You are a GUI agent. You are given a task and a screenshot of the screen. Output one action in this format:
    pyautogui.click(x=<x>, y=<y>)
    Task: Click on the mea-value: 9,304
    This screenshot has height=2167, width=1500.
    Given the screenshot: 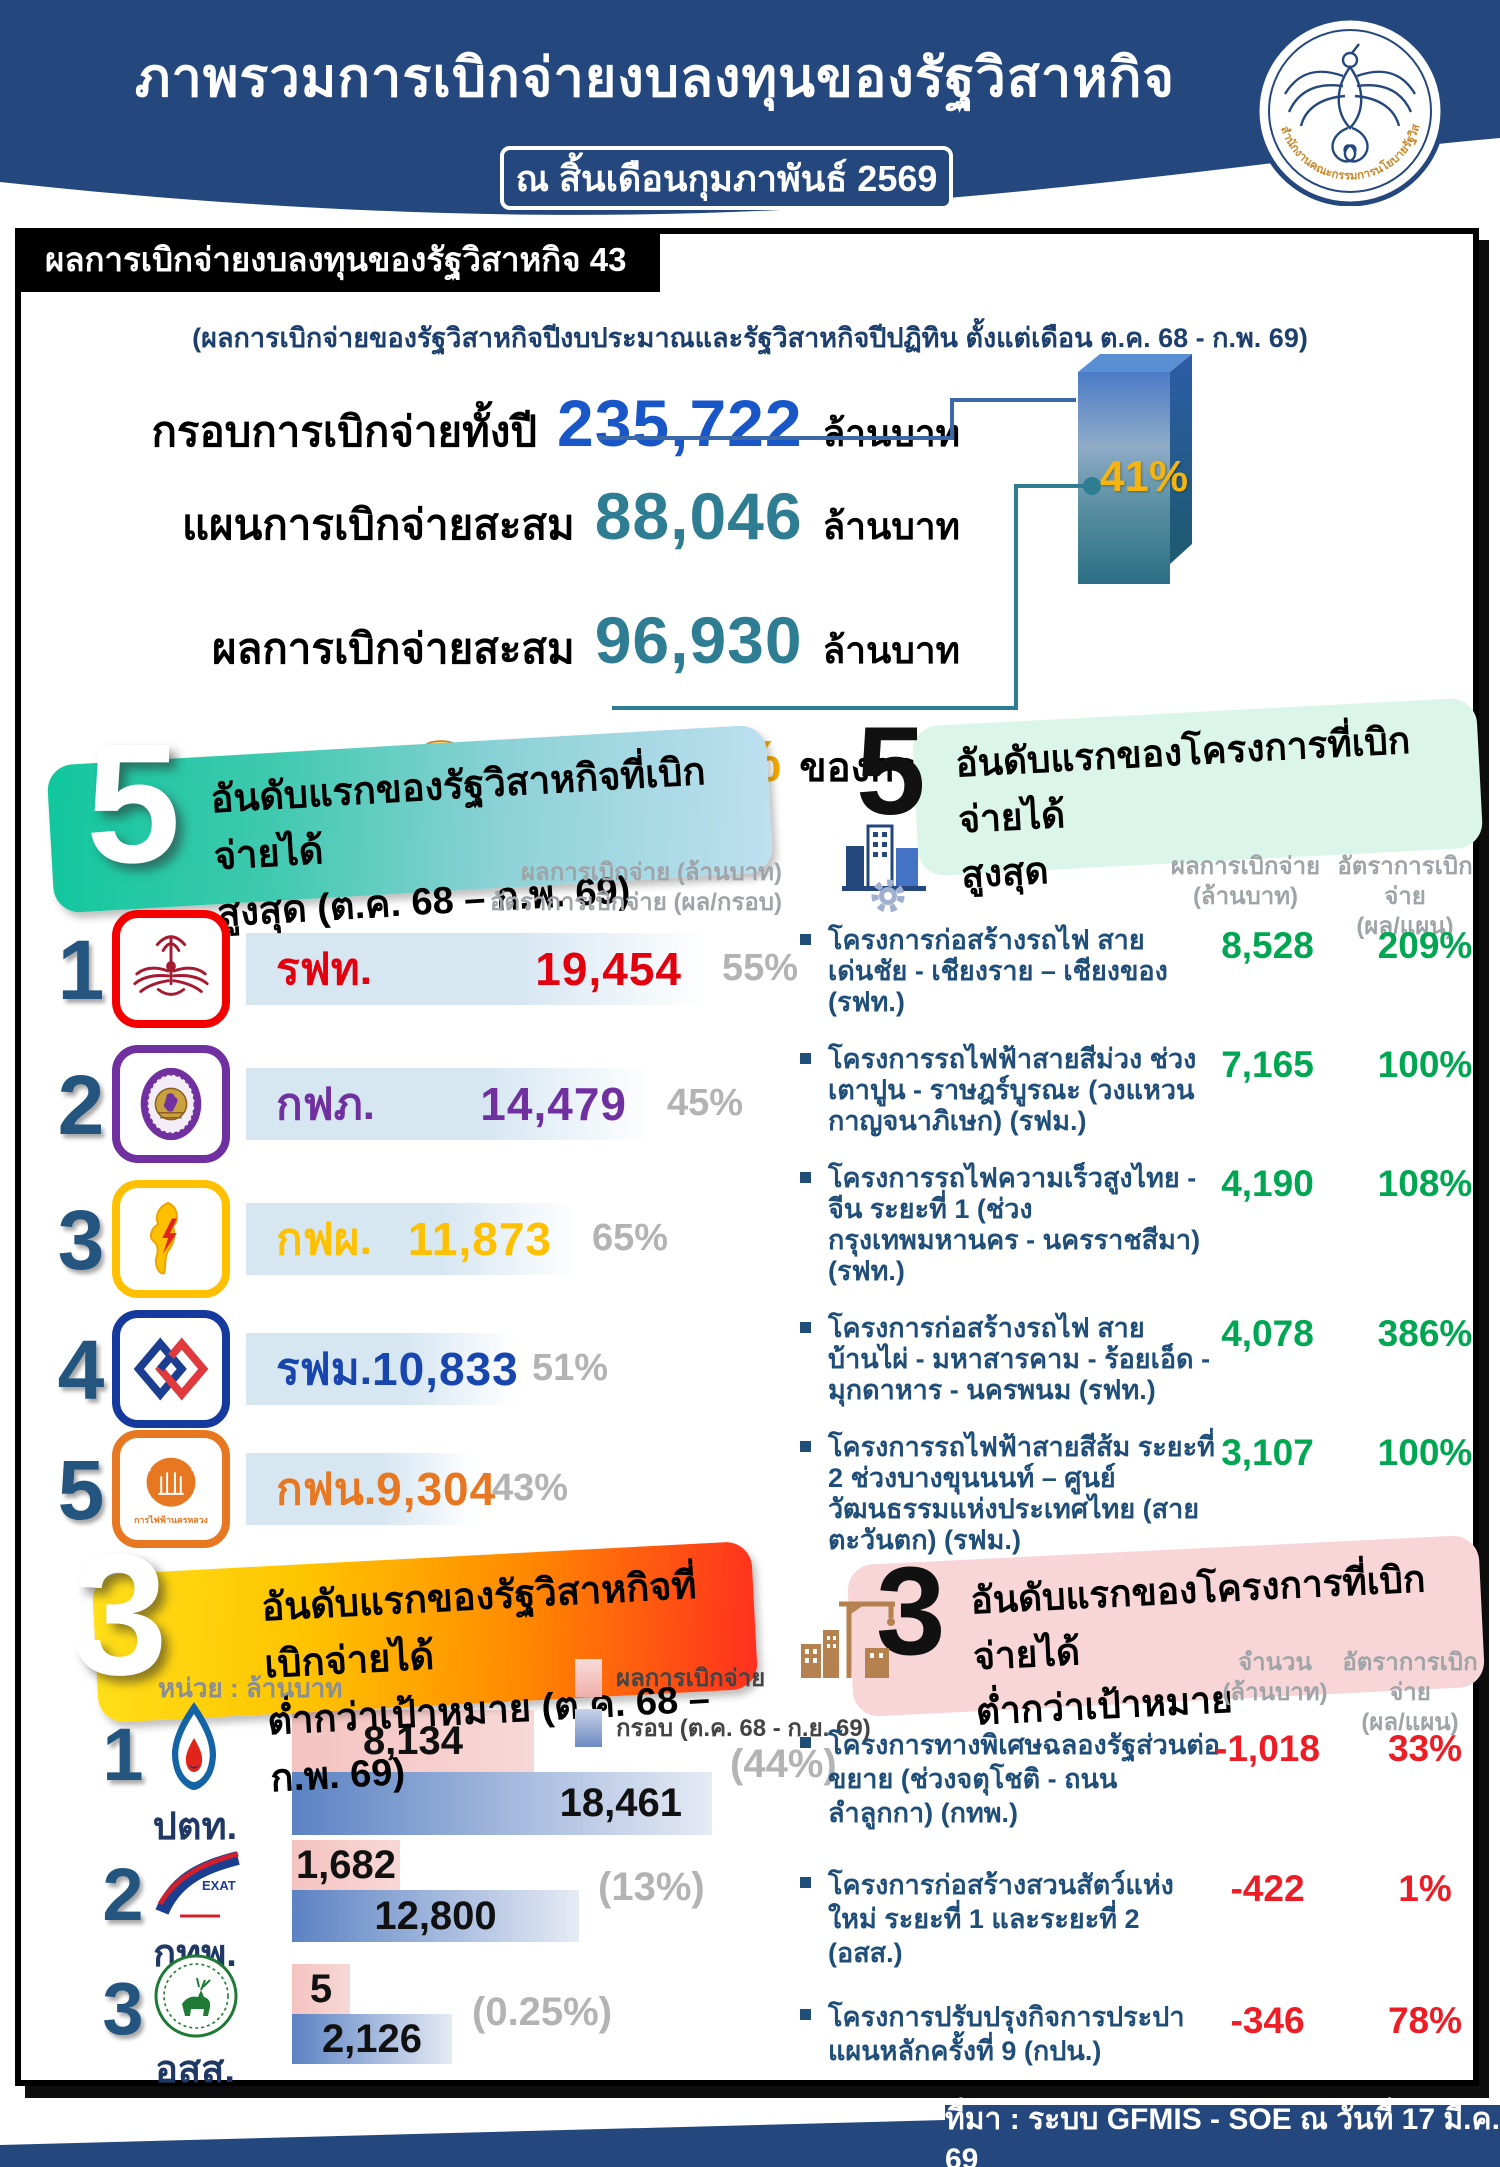 What is the action you would take?
    pyautogui.click(x=436, y=1489)
    